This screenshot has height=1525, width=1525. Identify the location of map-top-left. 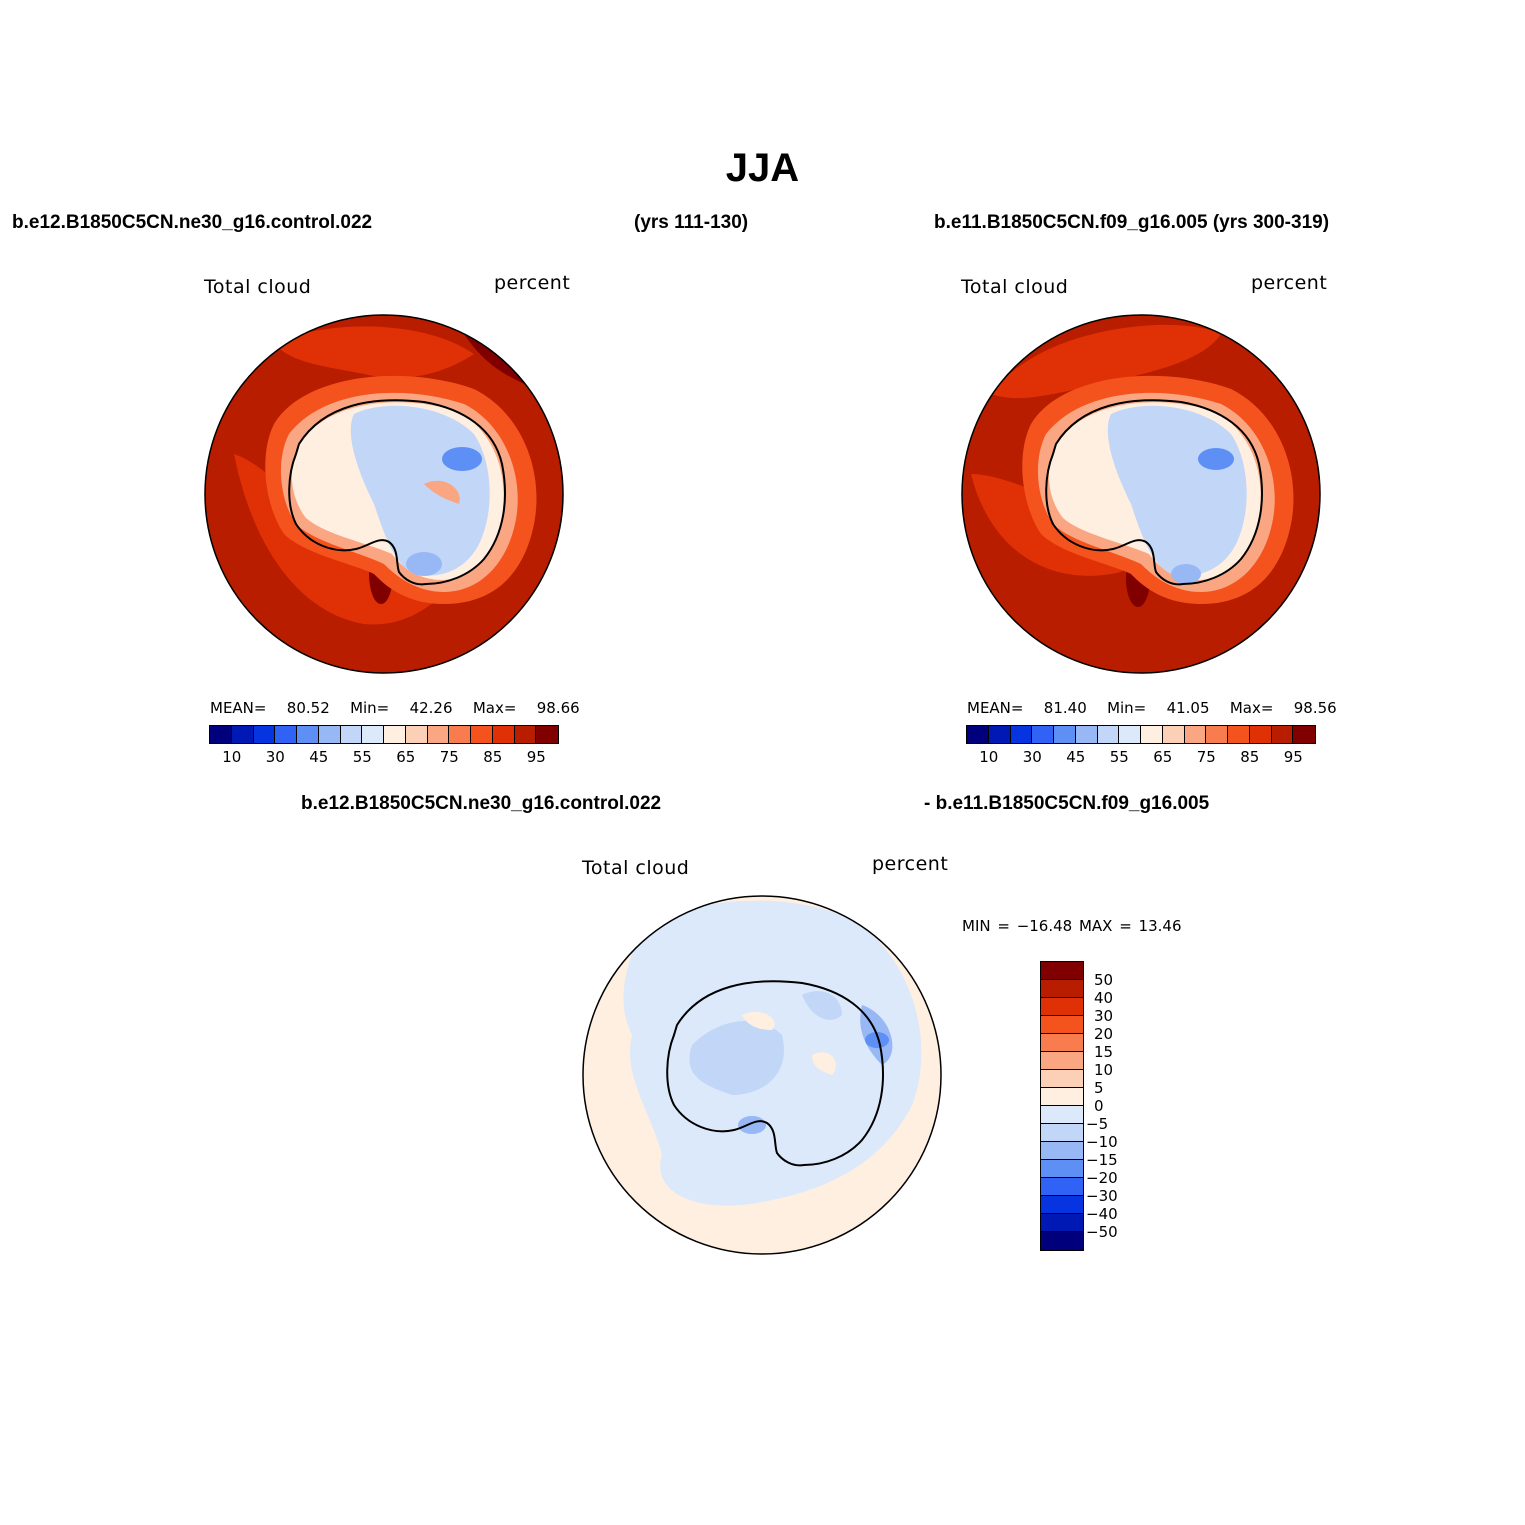
(384, 494).